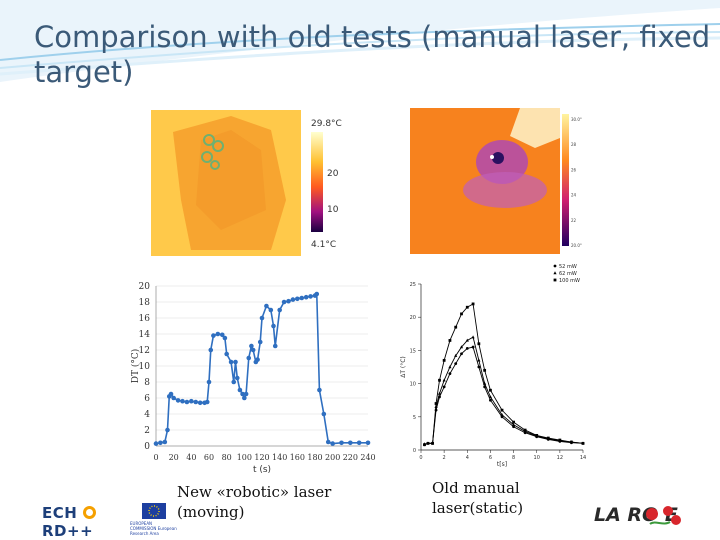  I want to click on x-tick-label: 20, so click(174, 457).